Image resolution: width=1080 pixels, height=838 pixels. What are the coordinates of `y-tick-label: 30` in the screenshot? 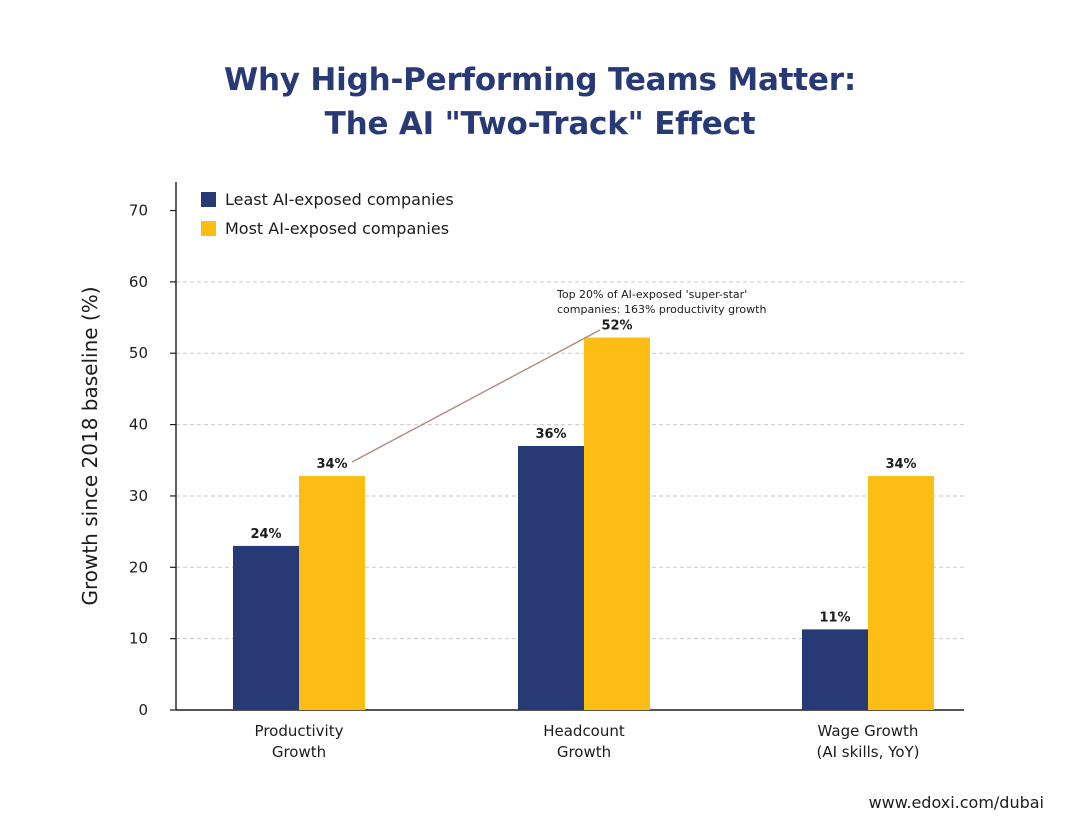 It's located at (138, 496).